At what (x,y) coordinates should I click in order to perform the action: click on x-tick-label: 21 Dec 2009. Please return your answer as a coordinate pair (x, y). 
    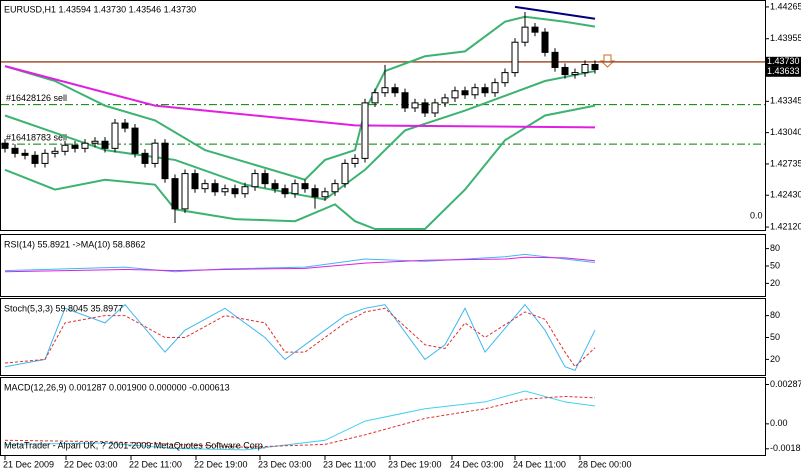
    Looking at the image, I should click on (28, 464).